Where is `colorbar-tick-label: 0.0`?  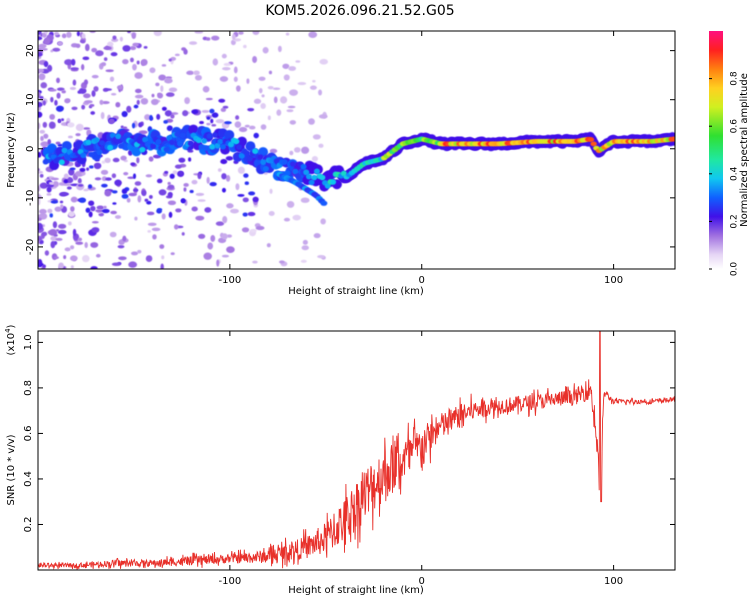
colorbar-tick-label: 0.0 is located at coordinates (735, 269).